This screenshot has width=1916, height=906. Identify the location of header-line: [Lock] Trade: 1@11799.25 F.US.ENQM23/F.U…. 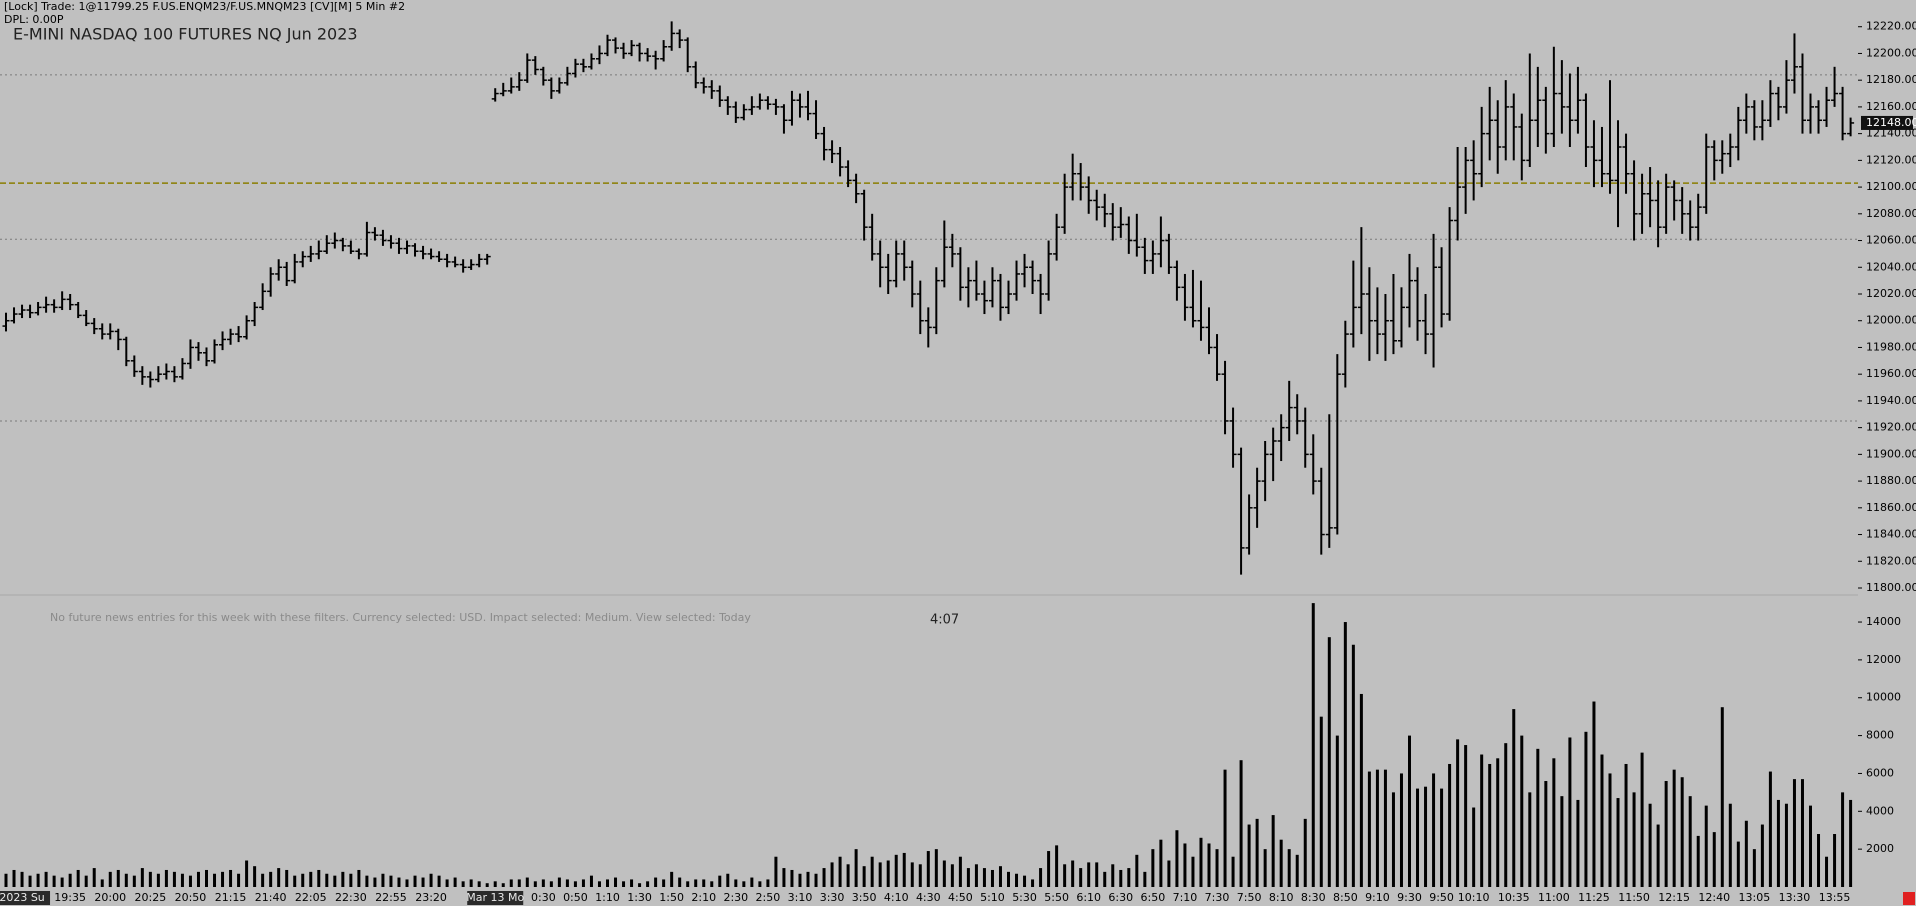
(204, 6).